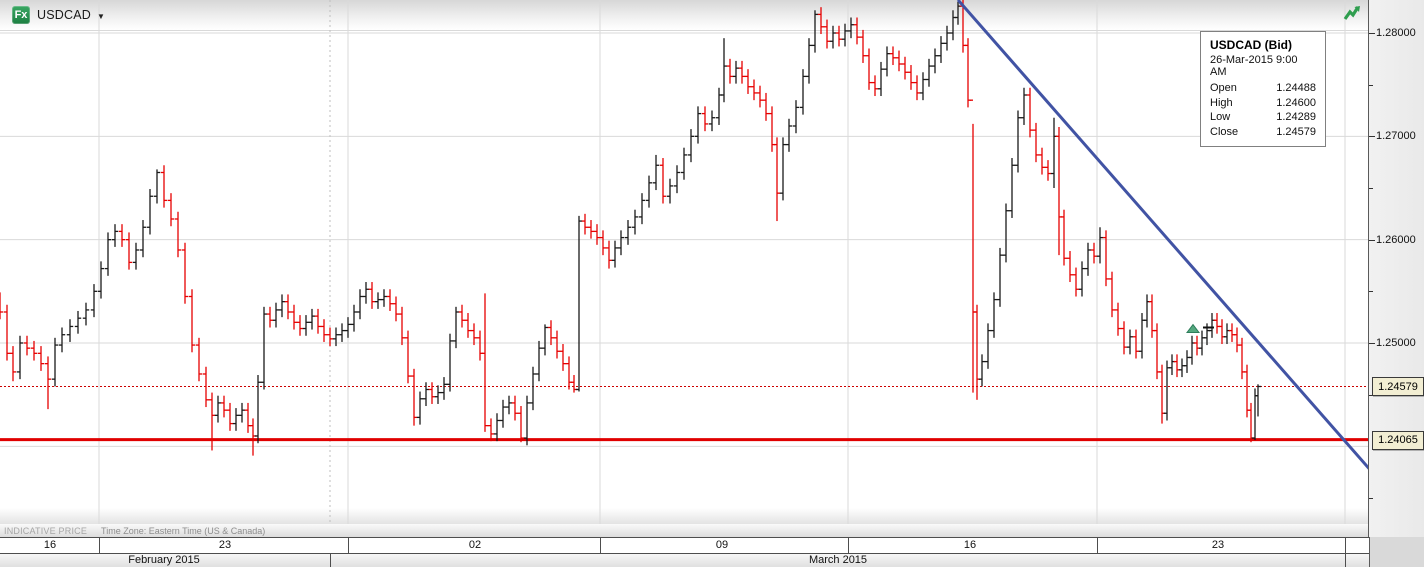 This screenshot has width=1424, height=567. What do you see at coordinates (1396, 33) in the screenshot?
I see `price-axis-label: 1.28000` at bounding box center [1396, 33].